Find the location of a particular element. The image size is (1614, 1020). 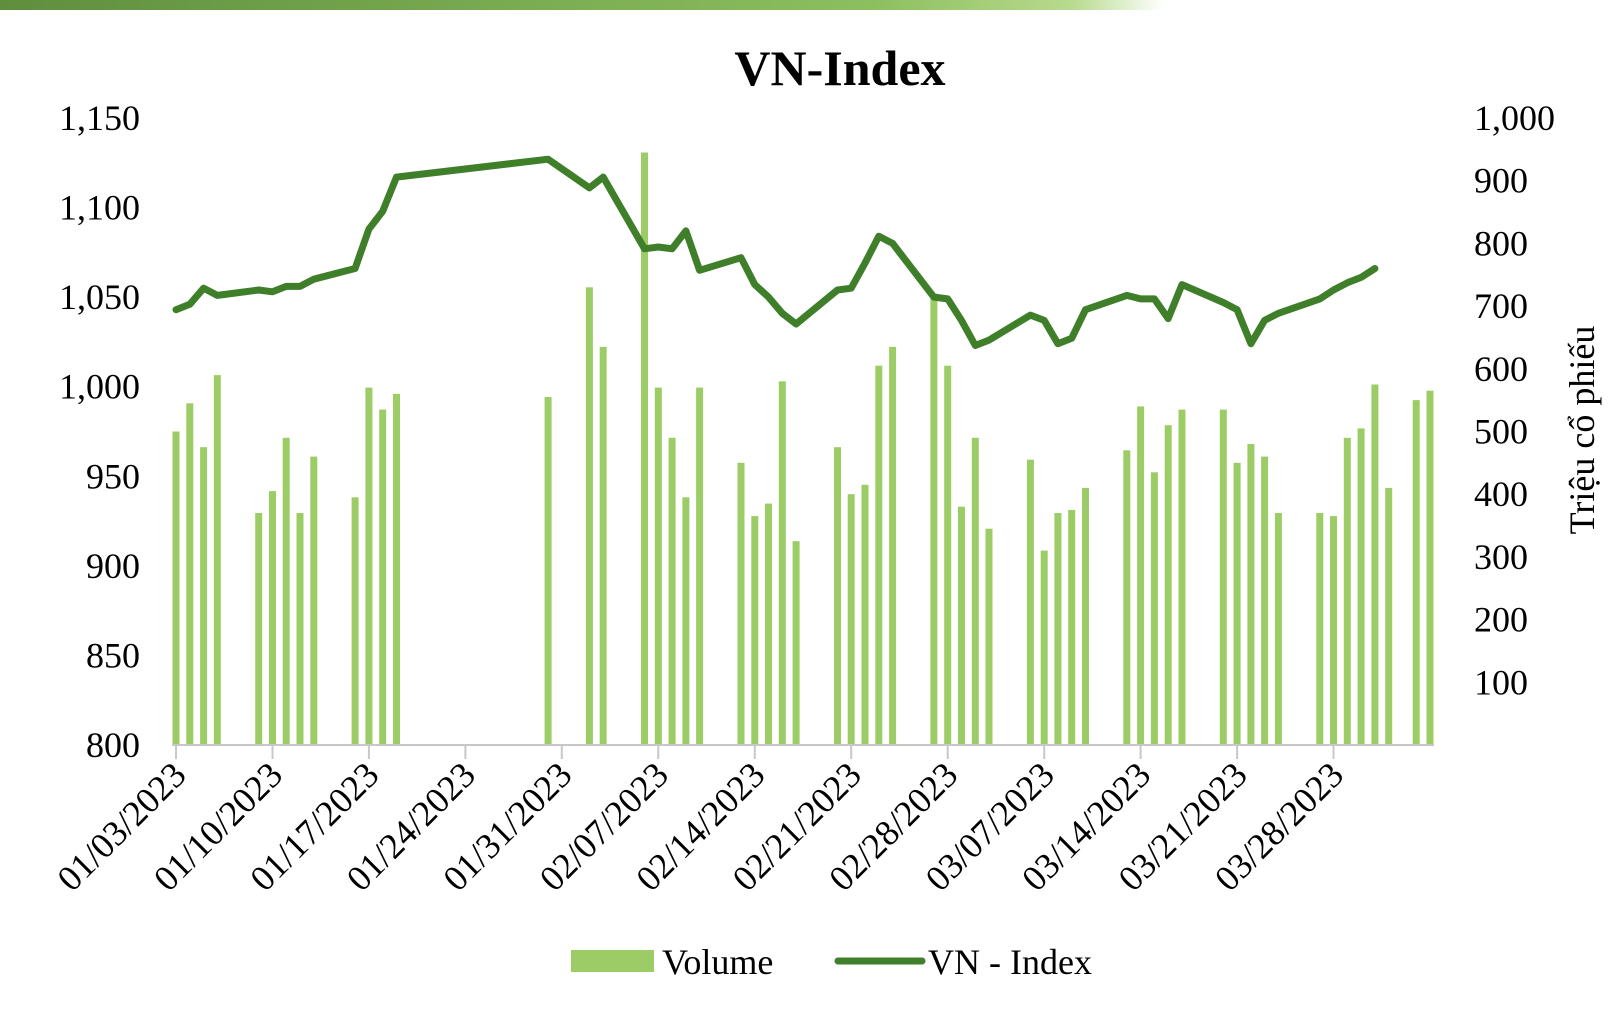

y-right-tick-label: 300 is located at coordinates (1501, 557).